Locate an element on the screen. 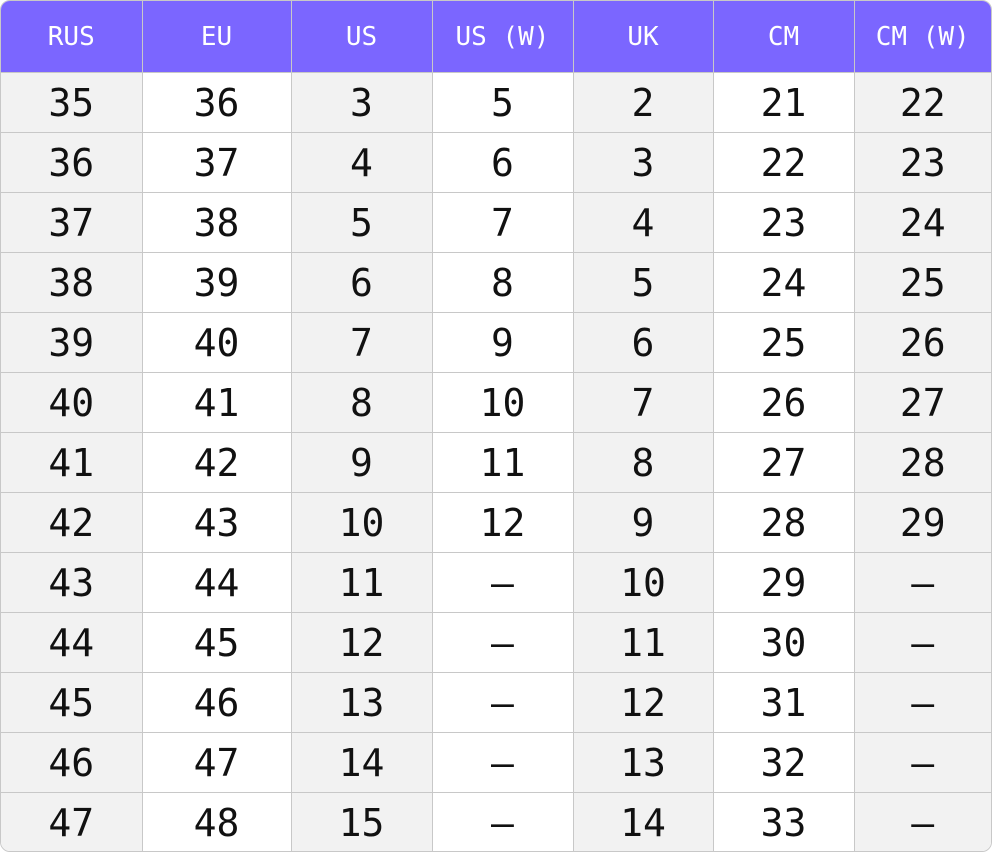 This screenshot has width=992, height=852. table-cell: 15 is located at coordinates (362, 821).